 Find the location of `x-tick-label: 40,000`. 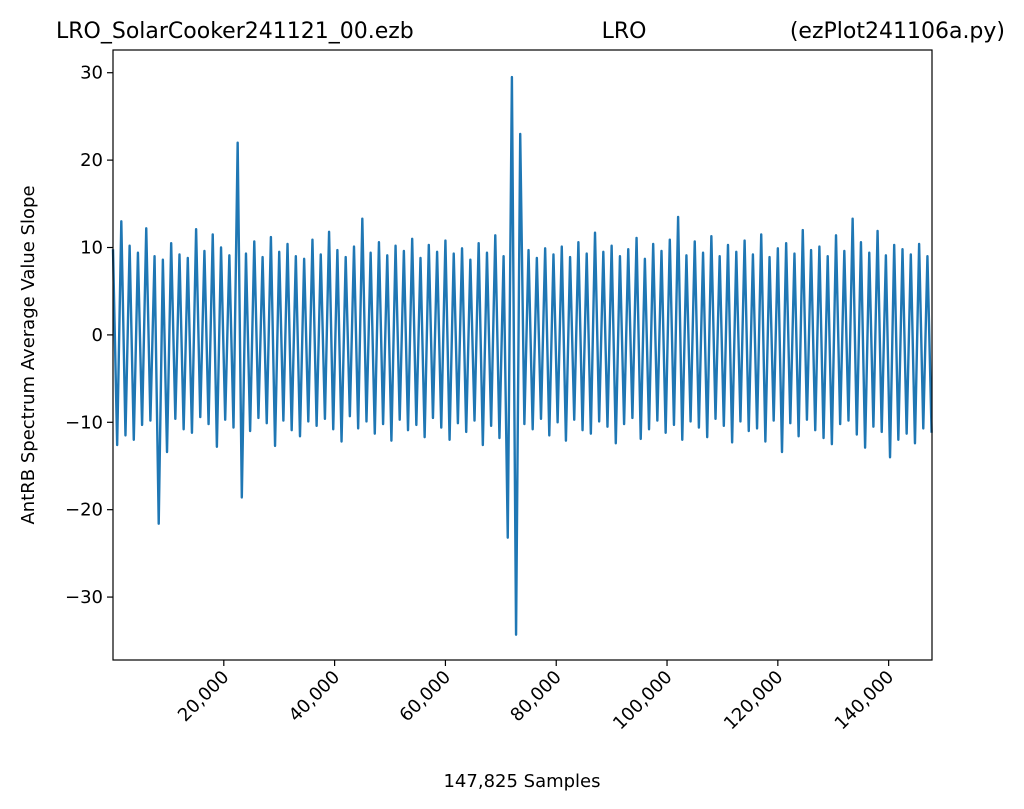

x-tick-label: 40,000 is located at coordinates (314, 696).